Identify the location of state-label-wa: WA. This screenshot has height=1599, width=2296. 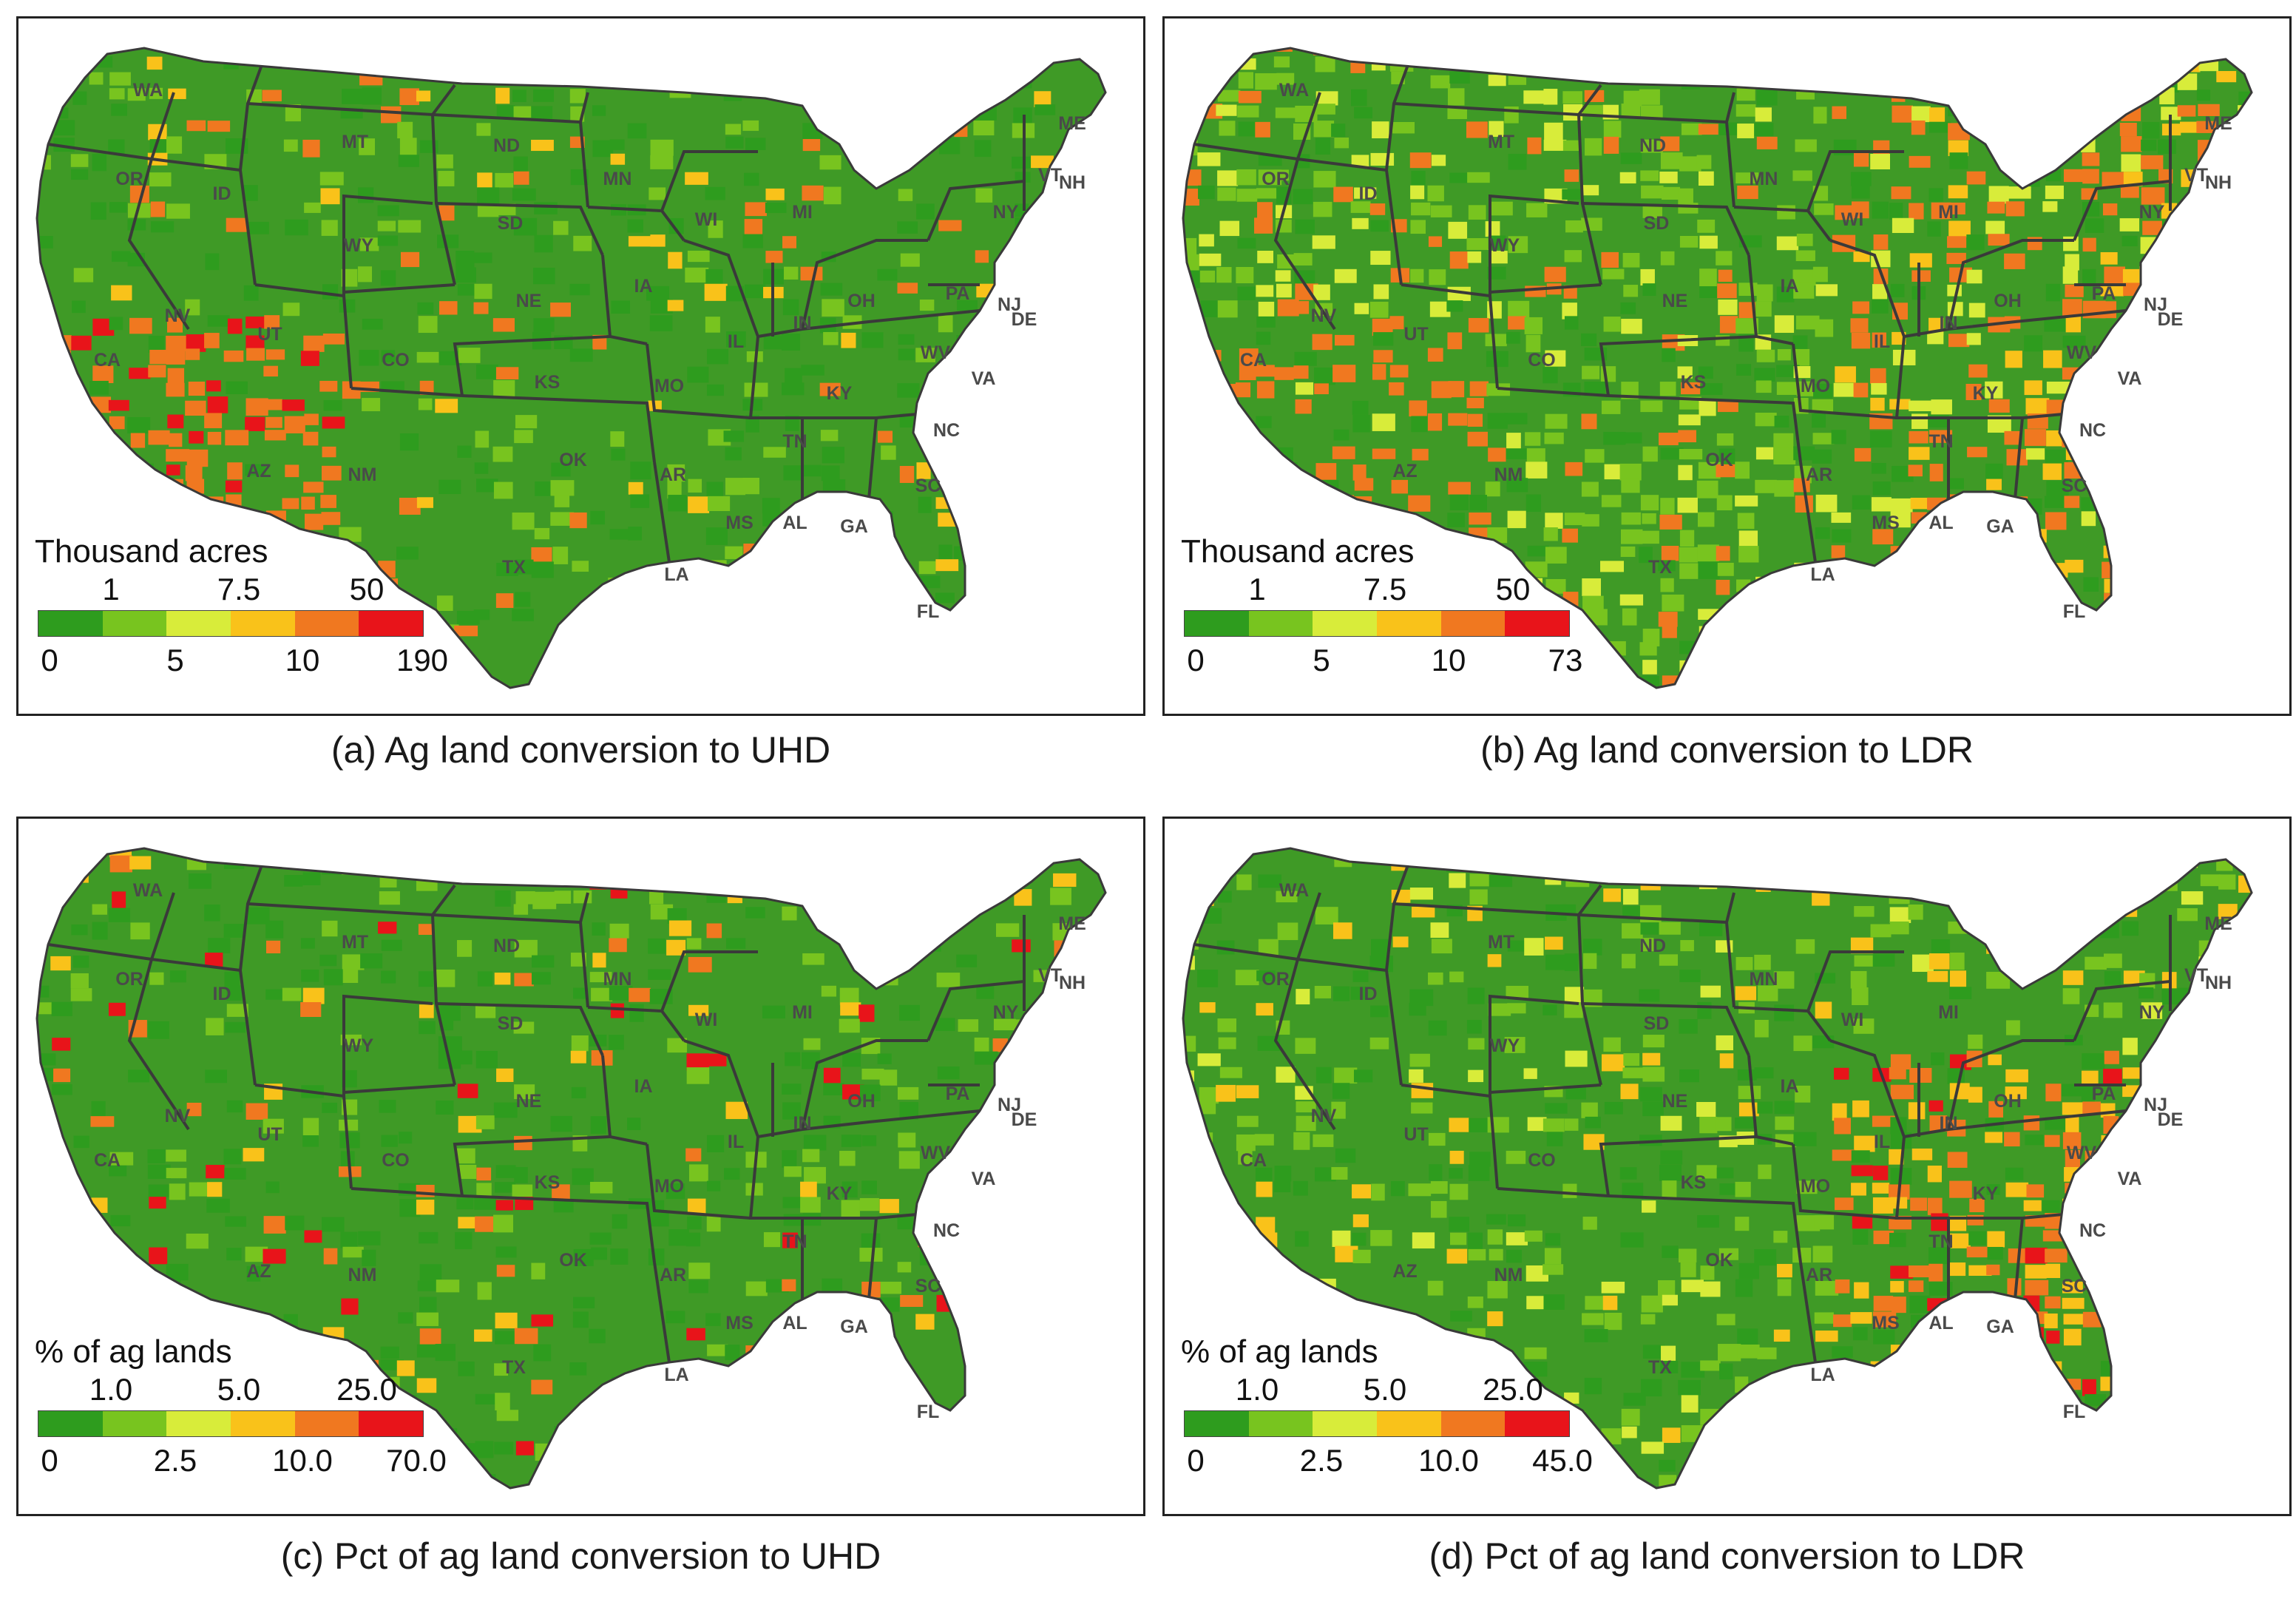
(1294, 90).